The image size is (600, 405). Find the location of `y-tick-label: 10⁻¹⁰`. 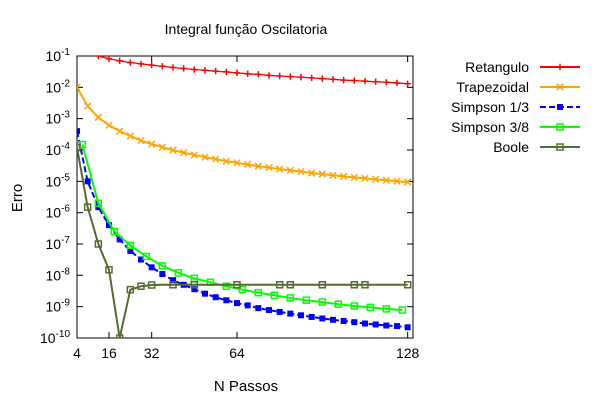

y-tick-label: 10⁻¹⁰ is located at coordinates (55, 337).